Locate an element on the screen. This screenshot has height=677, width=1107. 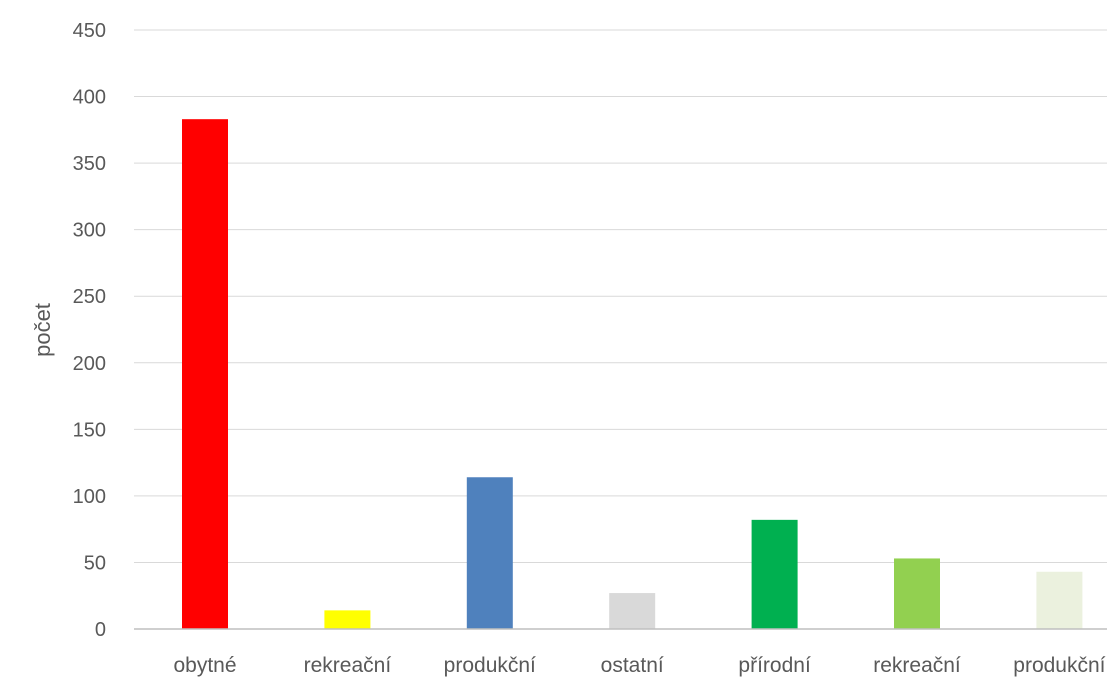
y-tick-label: 150 is located at coordinates (89, 430).